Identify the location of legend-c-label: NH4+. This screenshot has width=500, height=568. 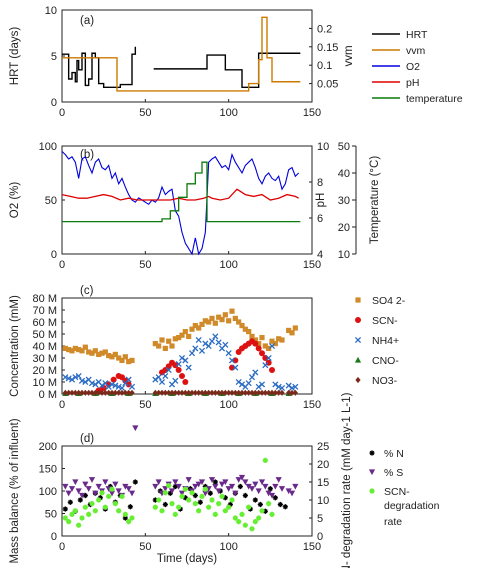
(385, 341).